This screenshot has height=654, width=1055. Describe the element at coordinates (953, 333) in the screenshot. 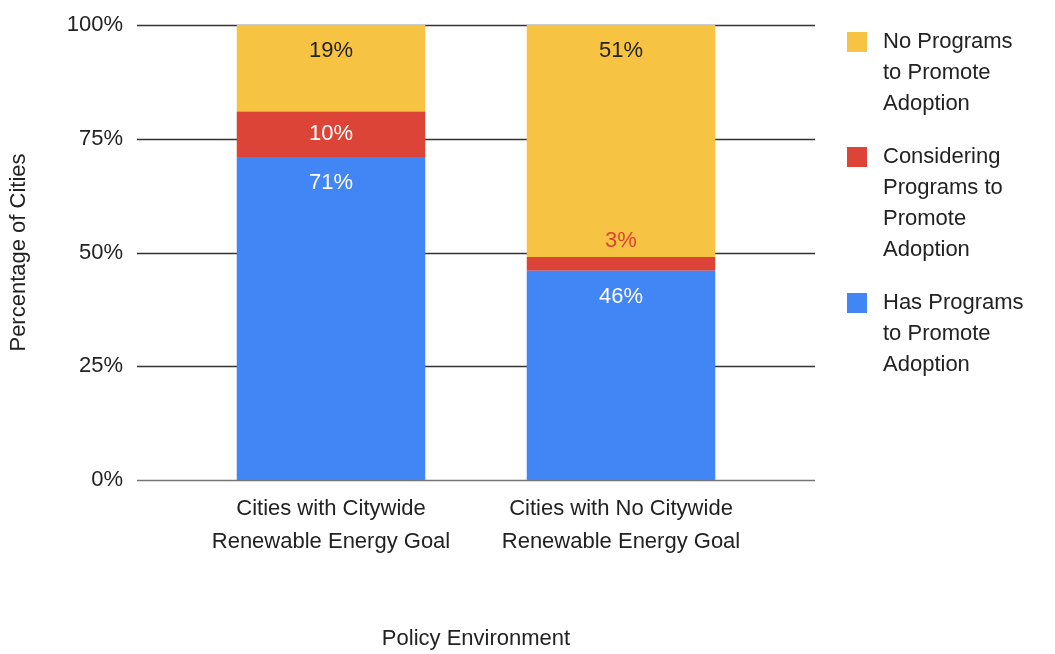

I see `legend-label: Has Programs to Promote Adoption` at that location.